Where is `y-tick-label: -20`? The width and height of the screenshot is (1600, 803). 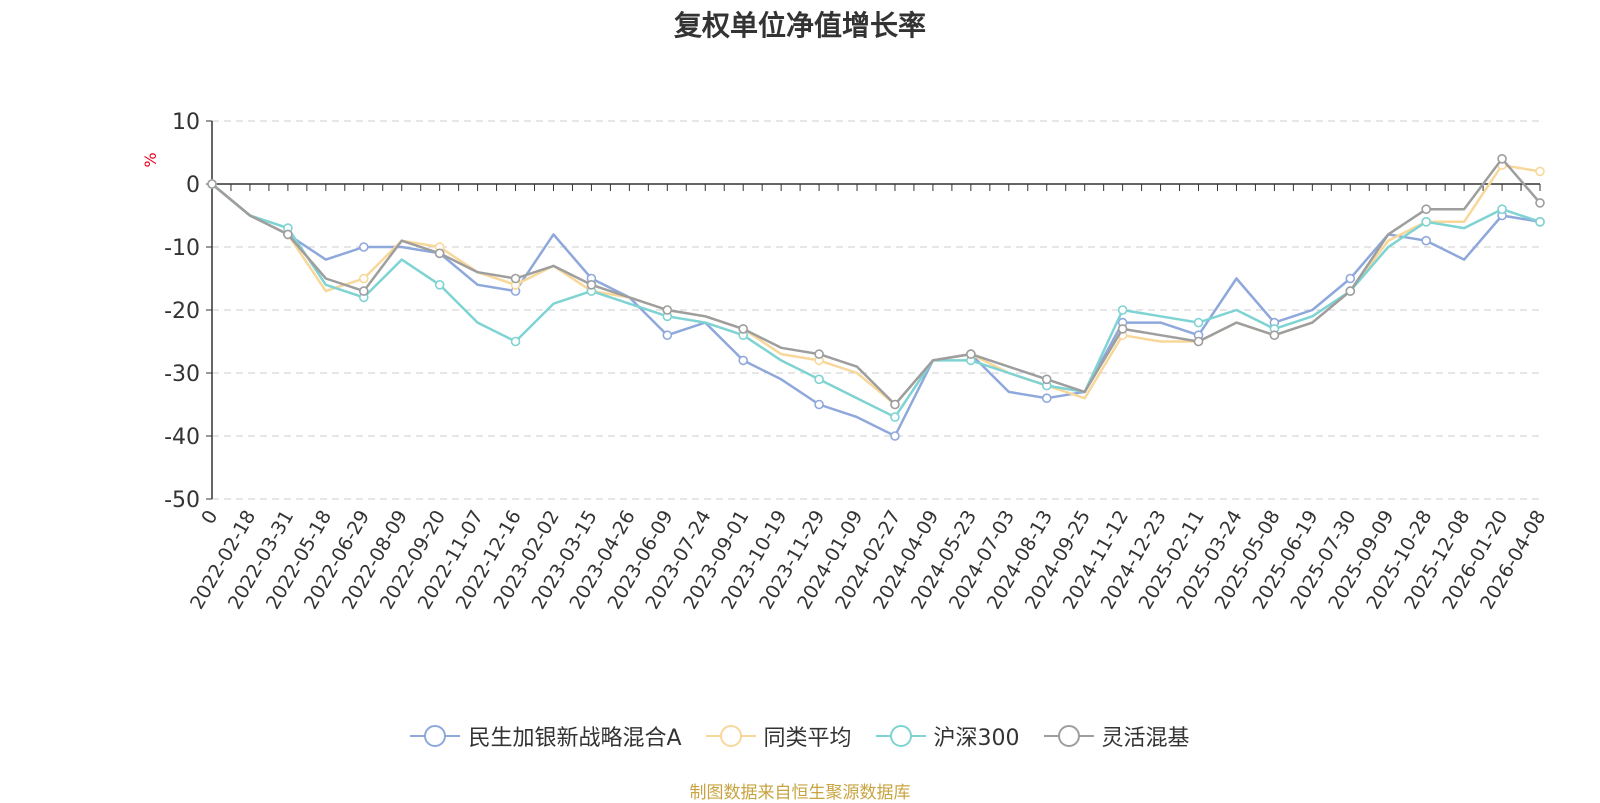 y-tick-label: -20 is located at coordinates (182, 311).